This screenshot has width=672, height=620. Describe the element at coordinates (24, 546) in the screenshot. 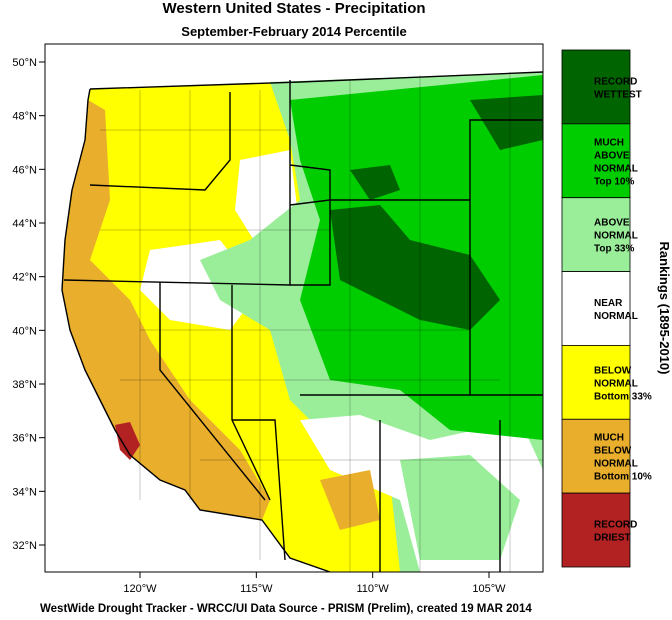

I see `lat-tick-label: 32°N` at that location.